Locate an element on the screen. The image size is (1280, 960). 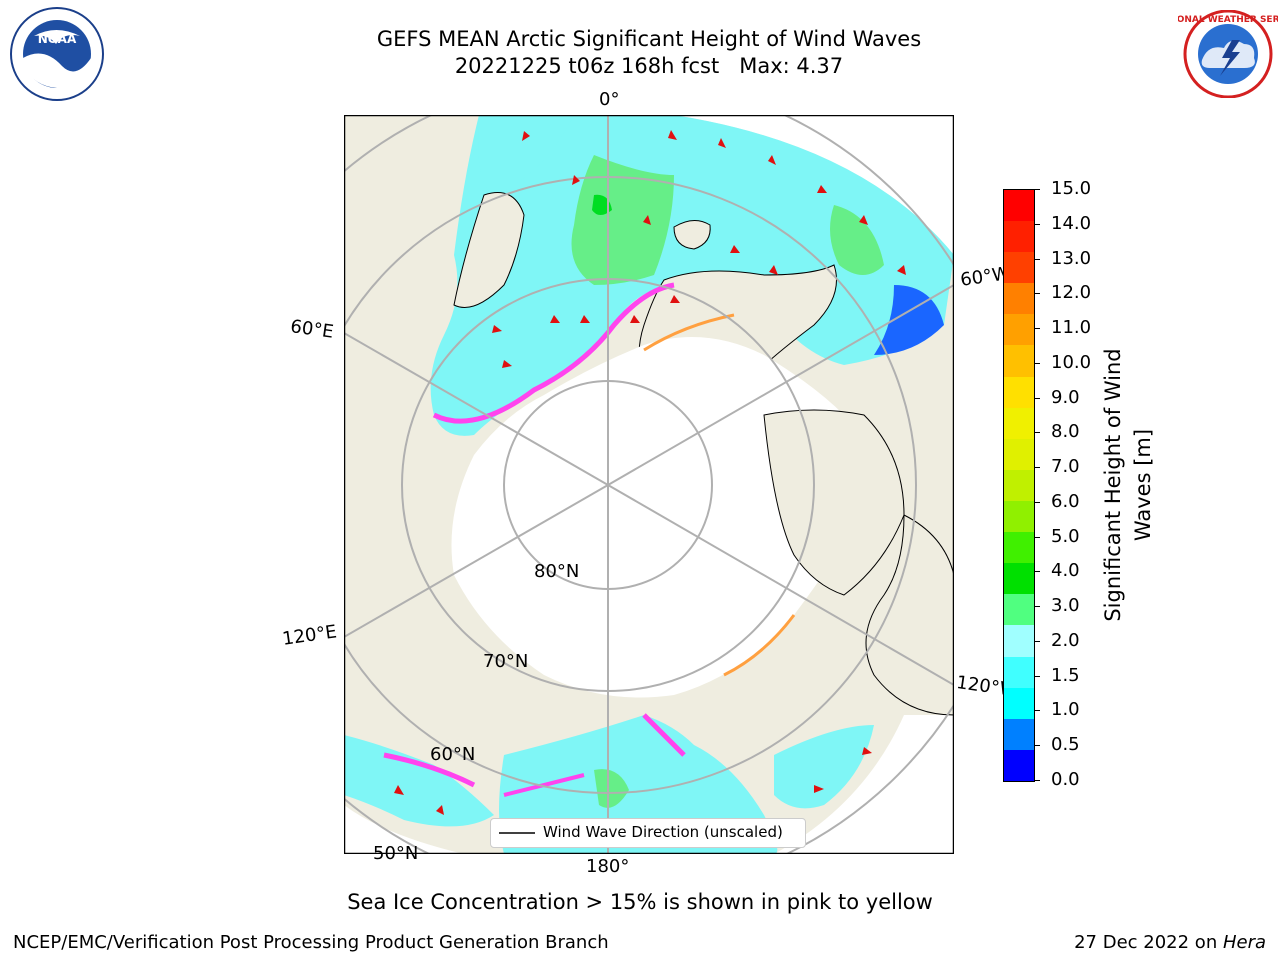
nws-logo: NATIONAL WEATHER SERVICE is located at coordinates (1216, 54).